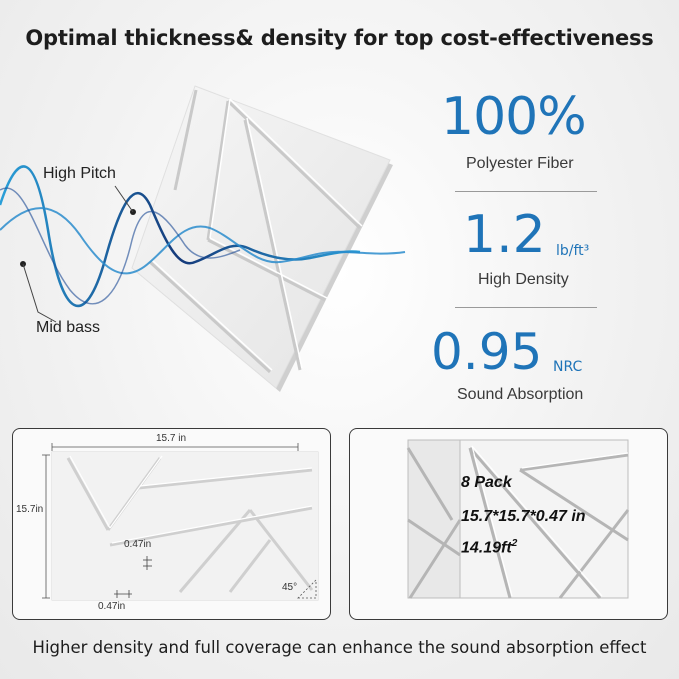 This screenshot has width=679, height=679. What do you see at coordinates (520, 394) in the screenshot?
I see `stat-nrc-label: Sound Absorption` at bounding box center [520, 394].